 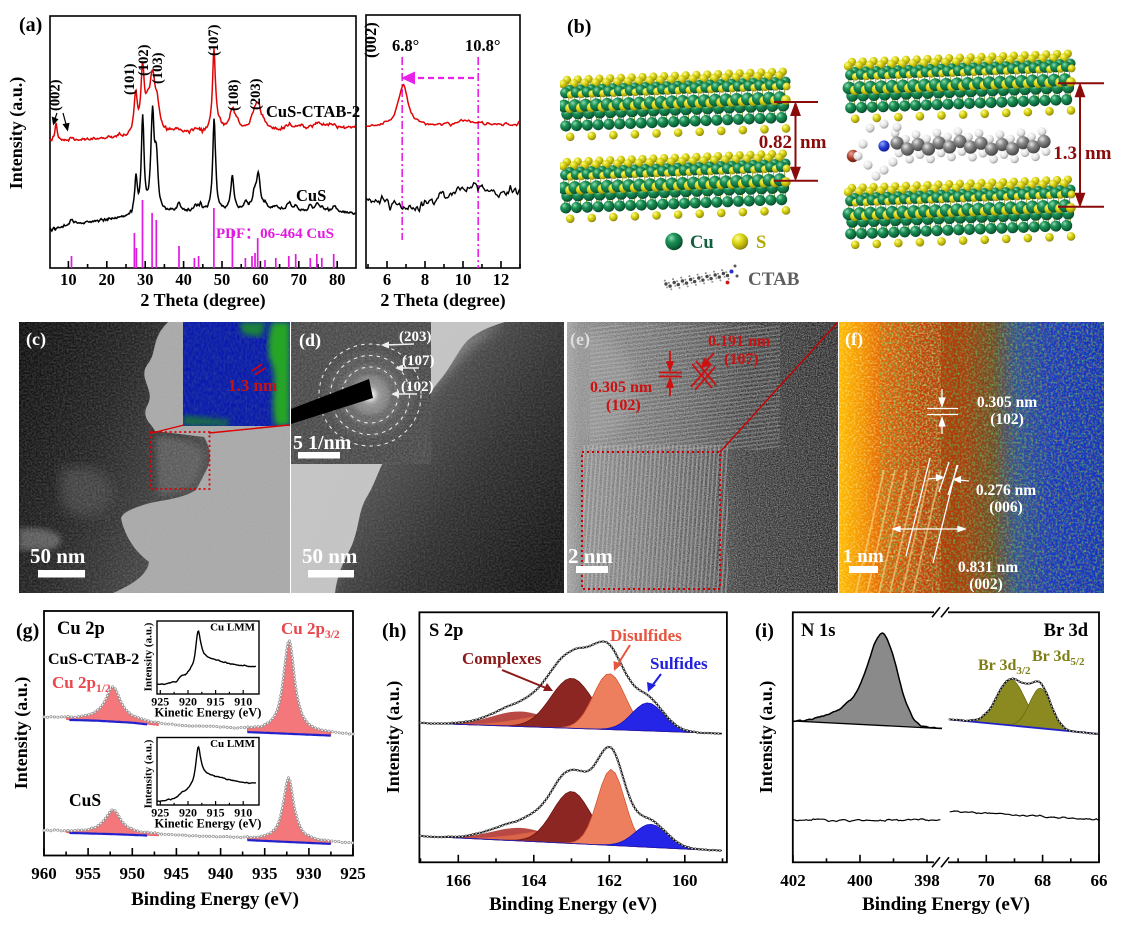 What do you see at coordinates (58, 556) in the screenshot?
I see `svg-text: 50 nm` at bounding box center [58, 556].